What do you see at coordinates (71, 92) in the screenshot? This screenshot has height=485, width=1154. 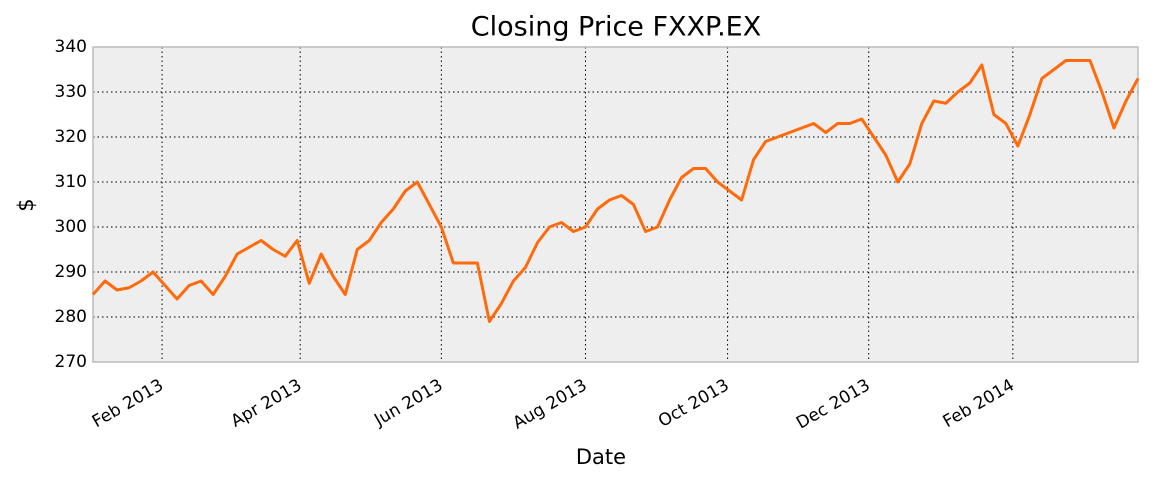 I see `y-tick-label: 330` at bounding box center [71, 92].